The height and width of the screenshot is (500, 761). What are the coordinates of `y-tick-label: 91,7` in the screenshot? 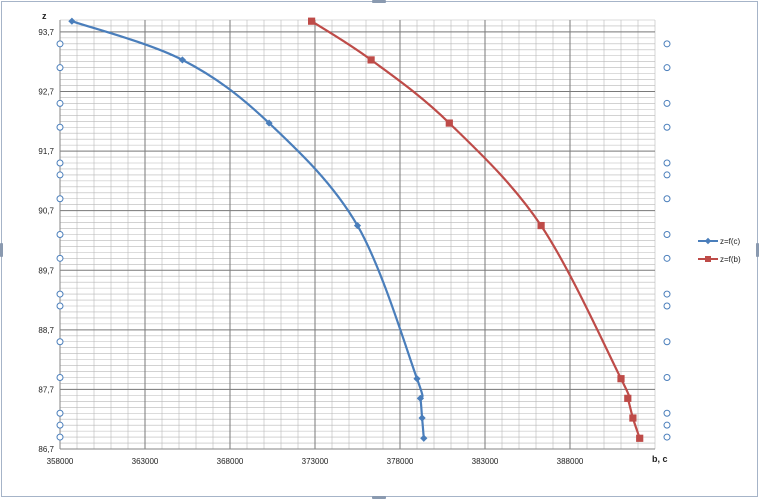 It's located at (46, 151).